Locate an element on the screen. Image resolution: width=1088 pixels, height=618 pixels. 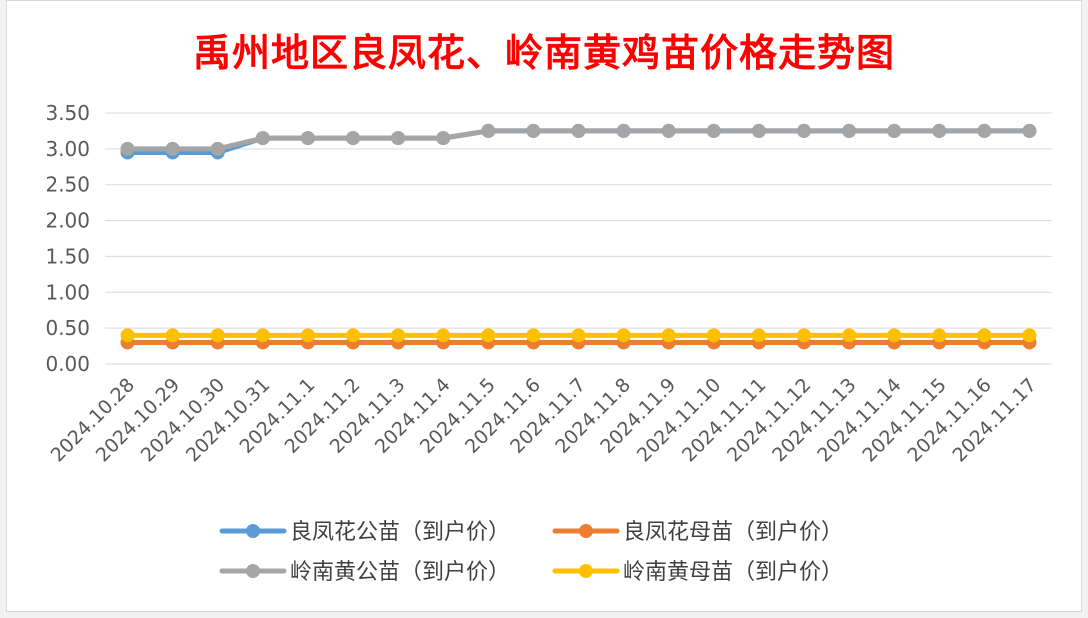
y-tick-label: 2.00 is located at coordinates (67, 221).